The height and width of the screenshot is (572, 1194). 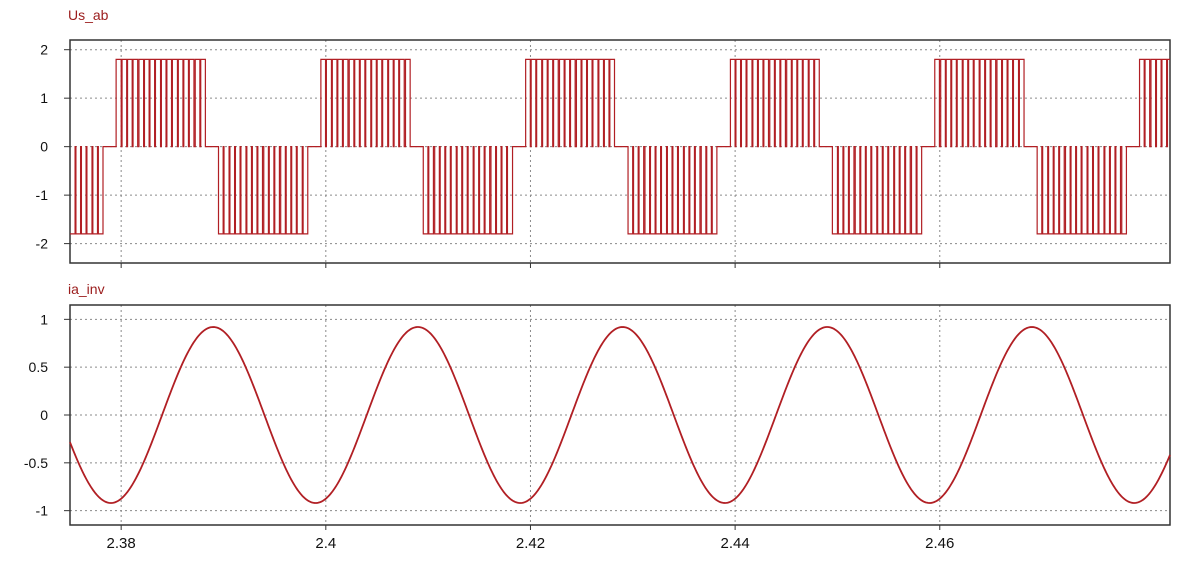 I want to click on x-tick-label: 2.46, so click(x=939, y=543).